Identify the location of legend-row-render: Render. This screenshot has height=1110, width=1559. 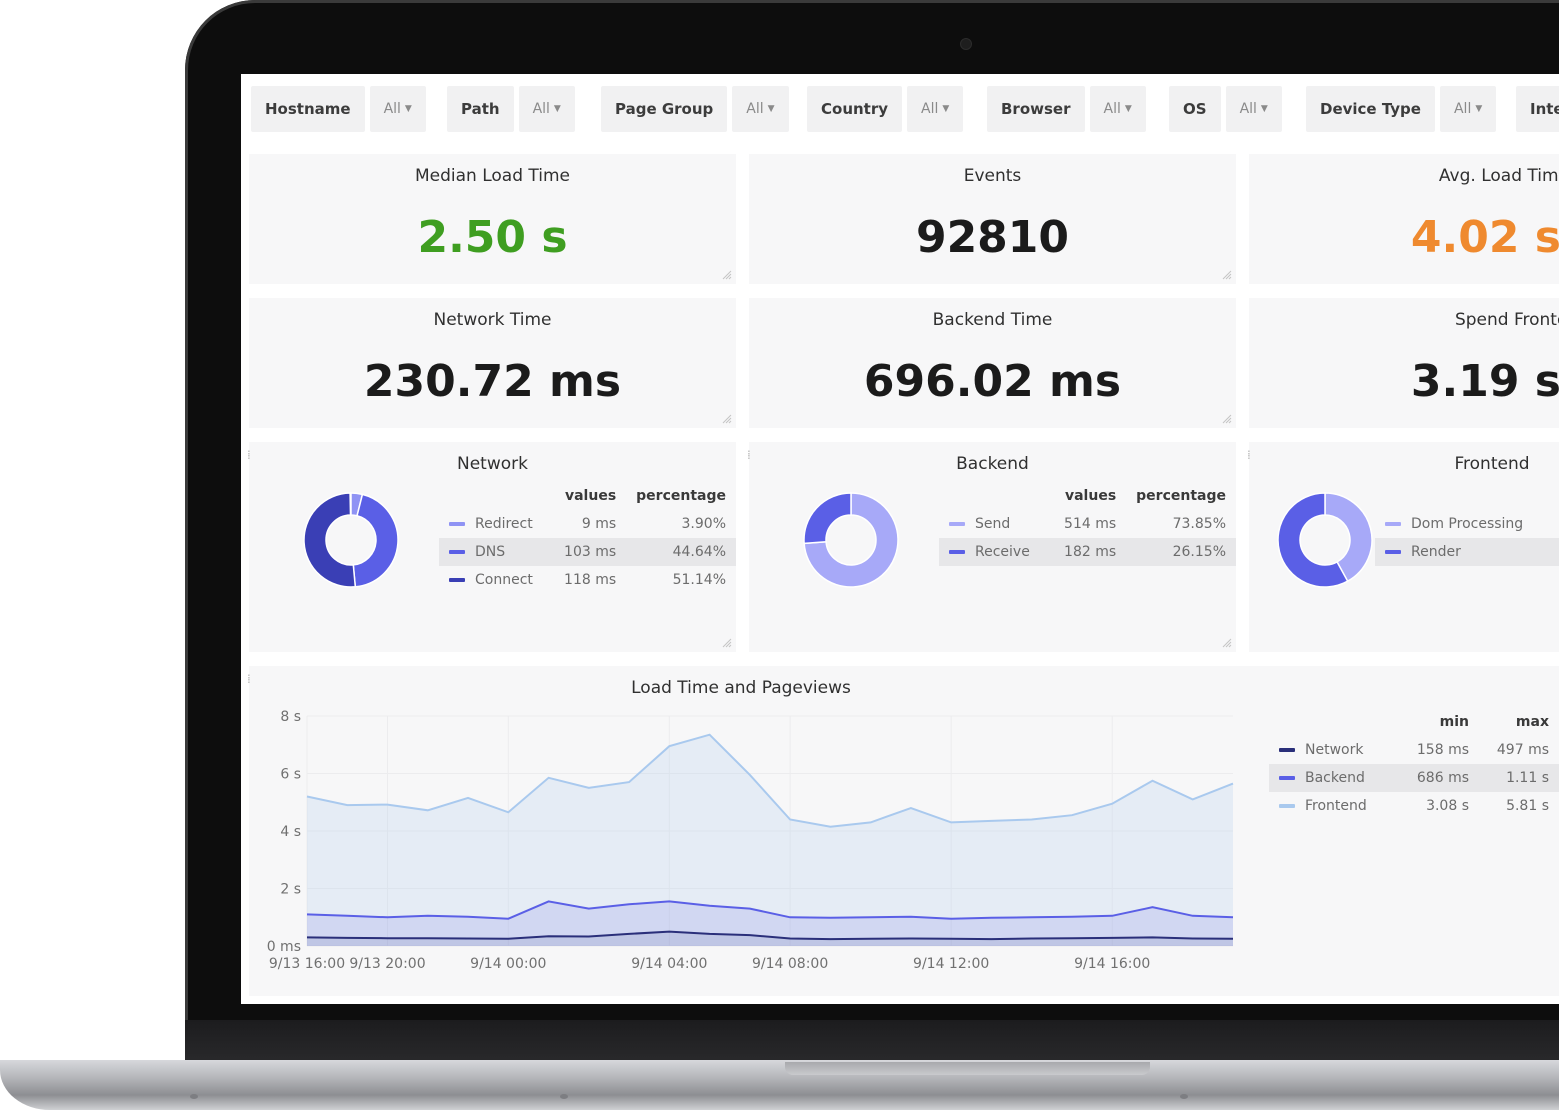
(1467, 552).